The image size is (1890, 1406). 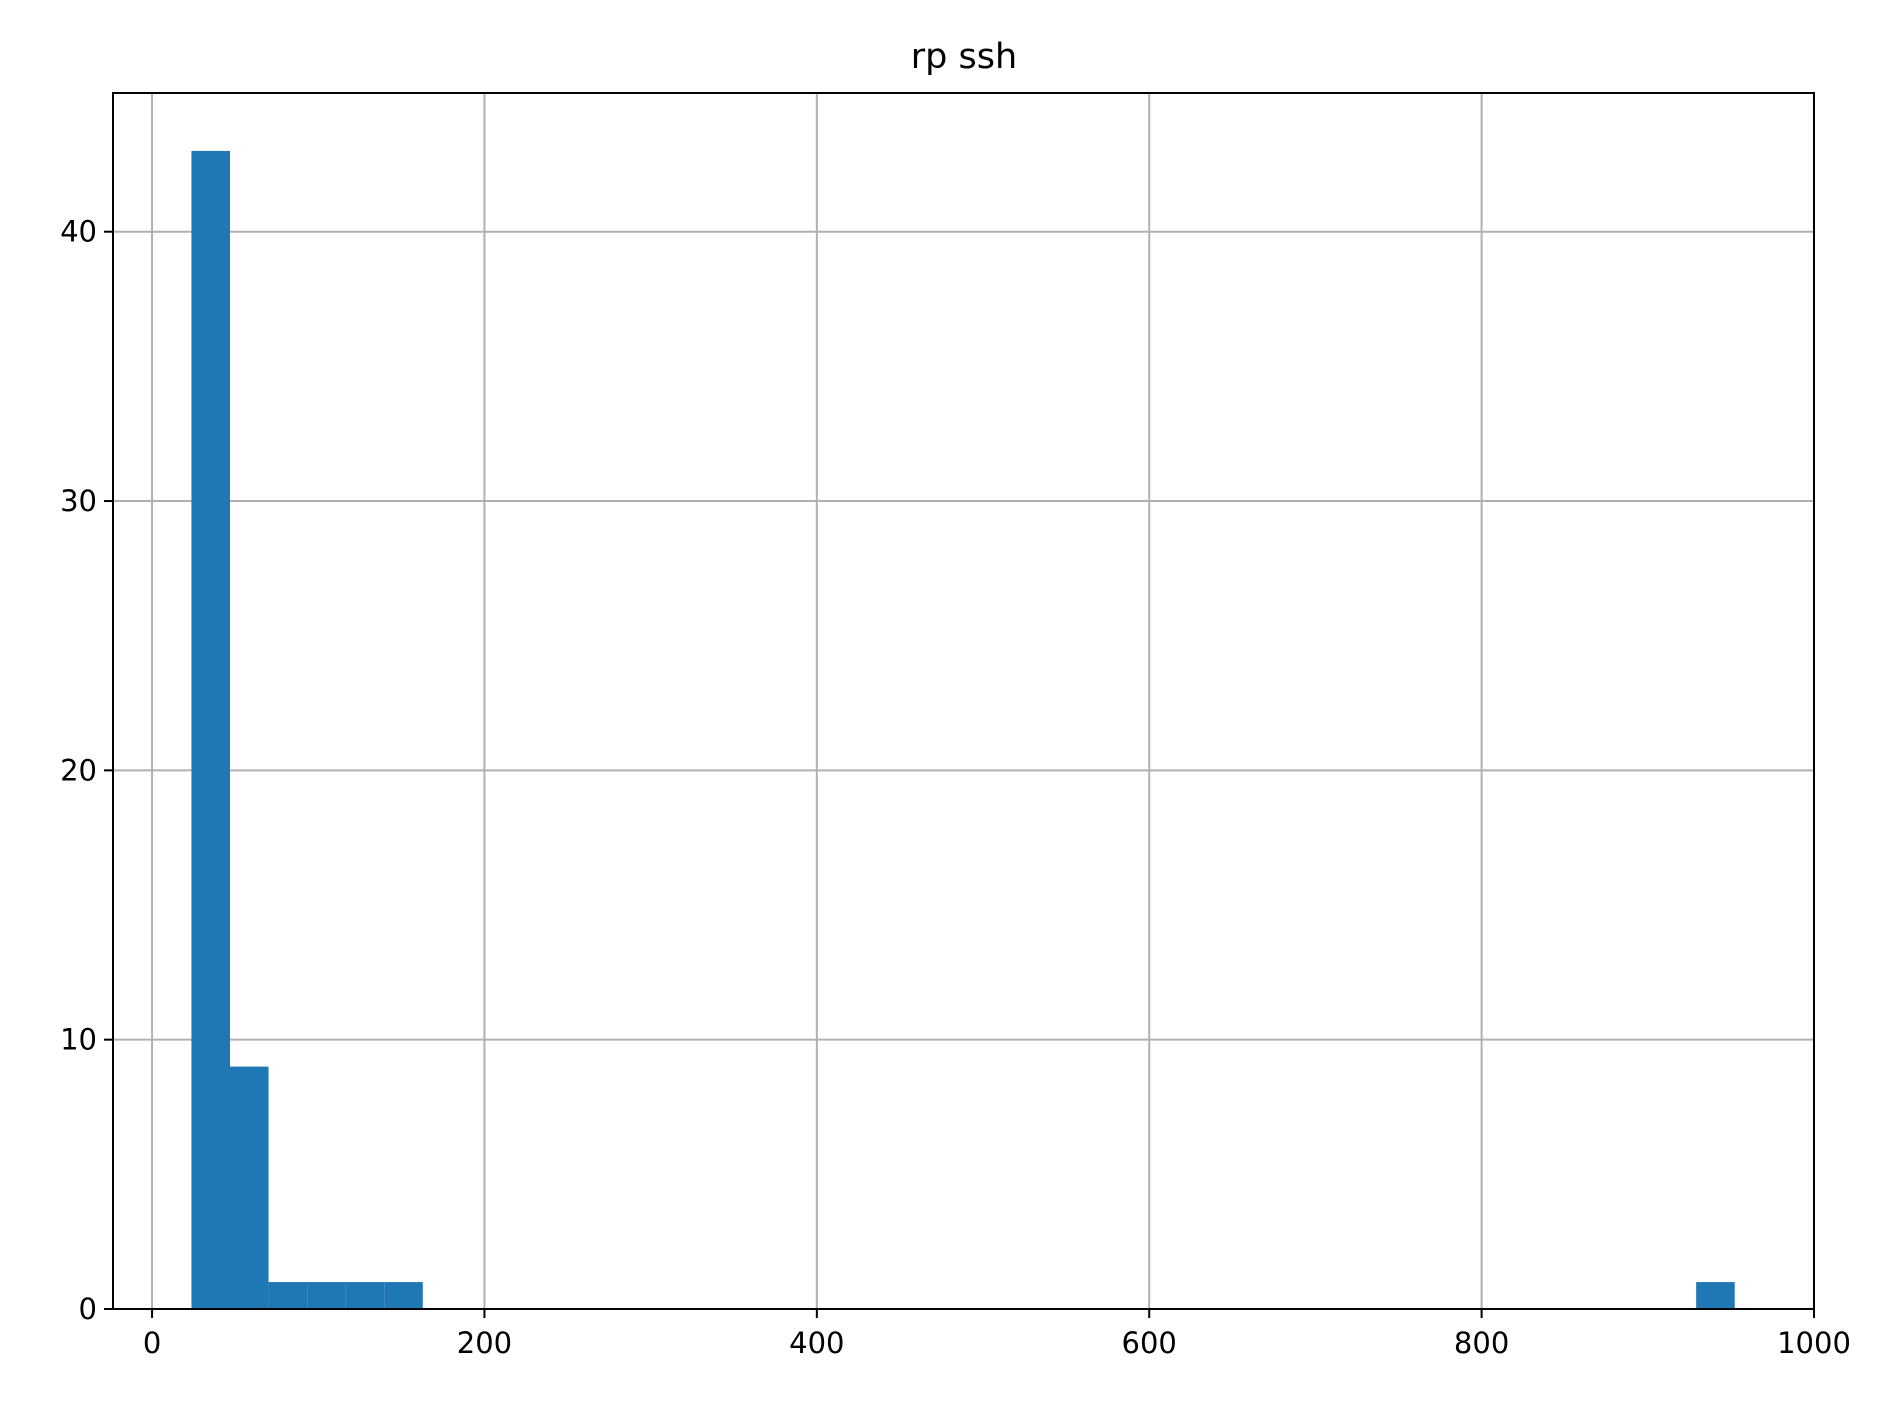 What do you see at coordinates (152, 1343) in the screenshot?
I see `x-tick-label: 0` at bounding box center [152, 1343].